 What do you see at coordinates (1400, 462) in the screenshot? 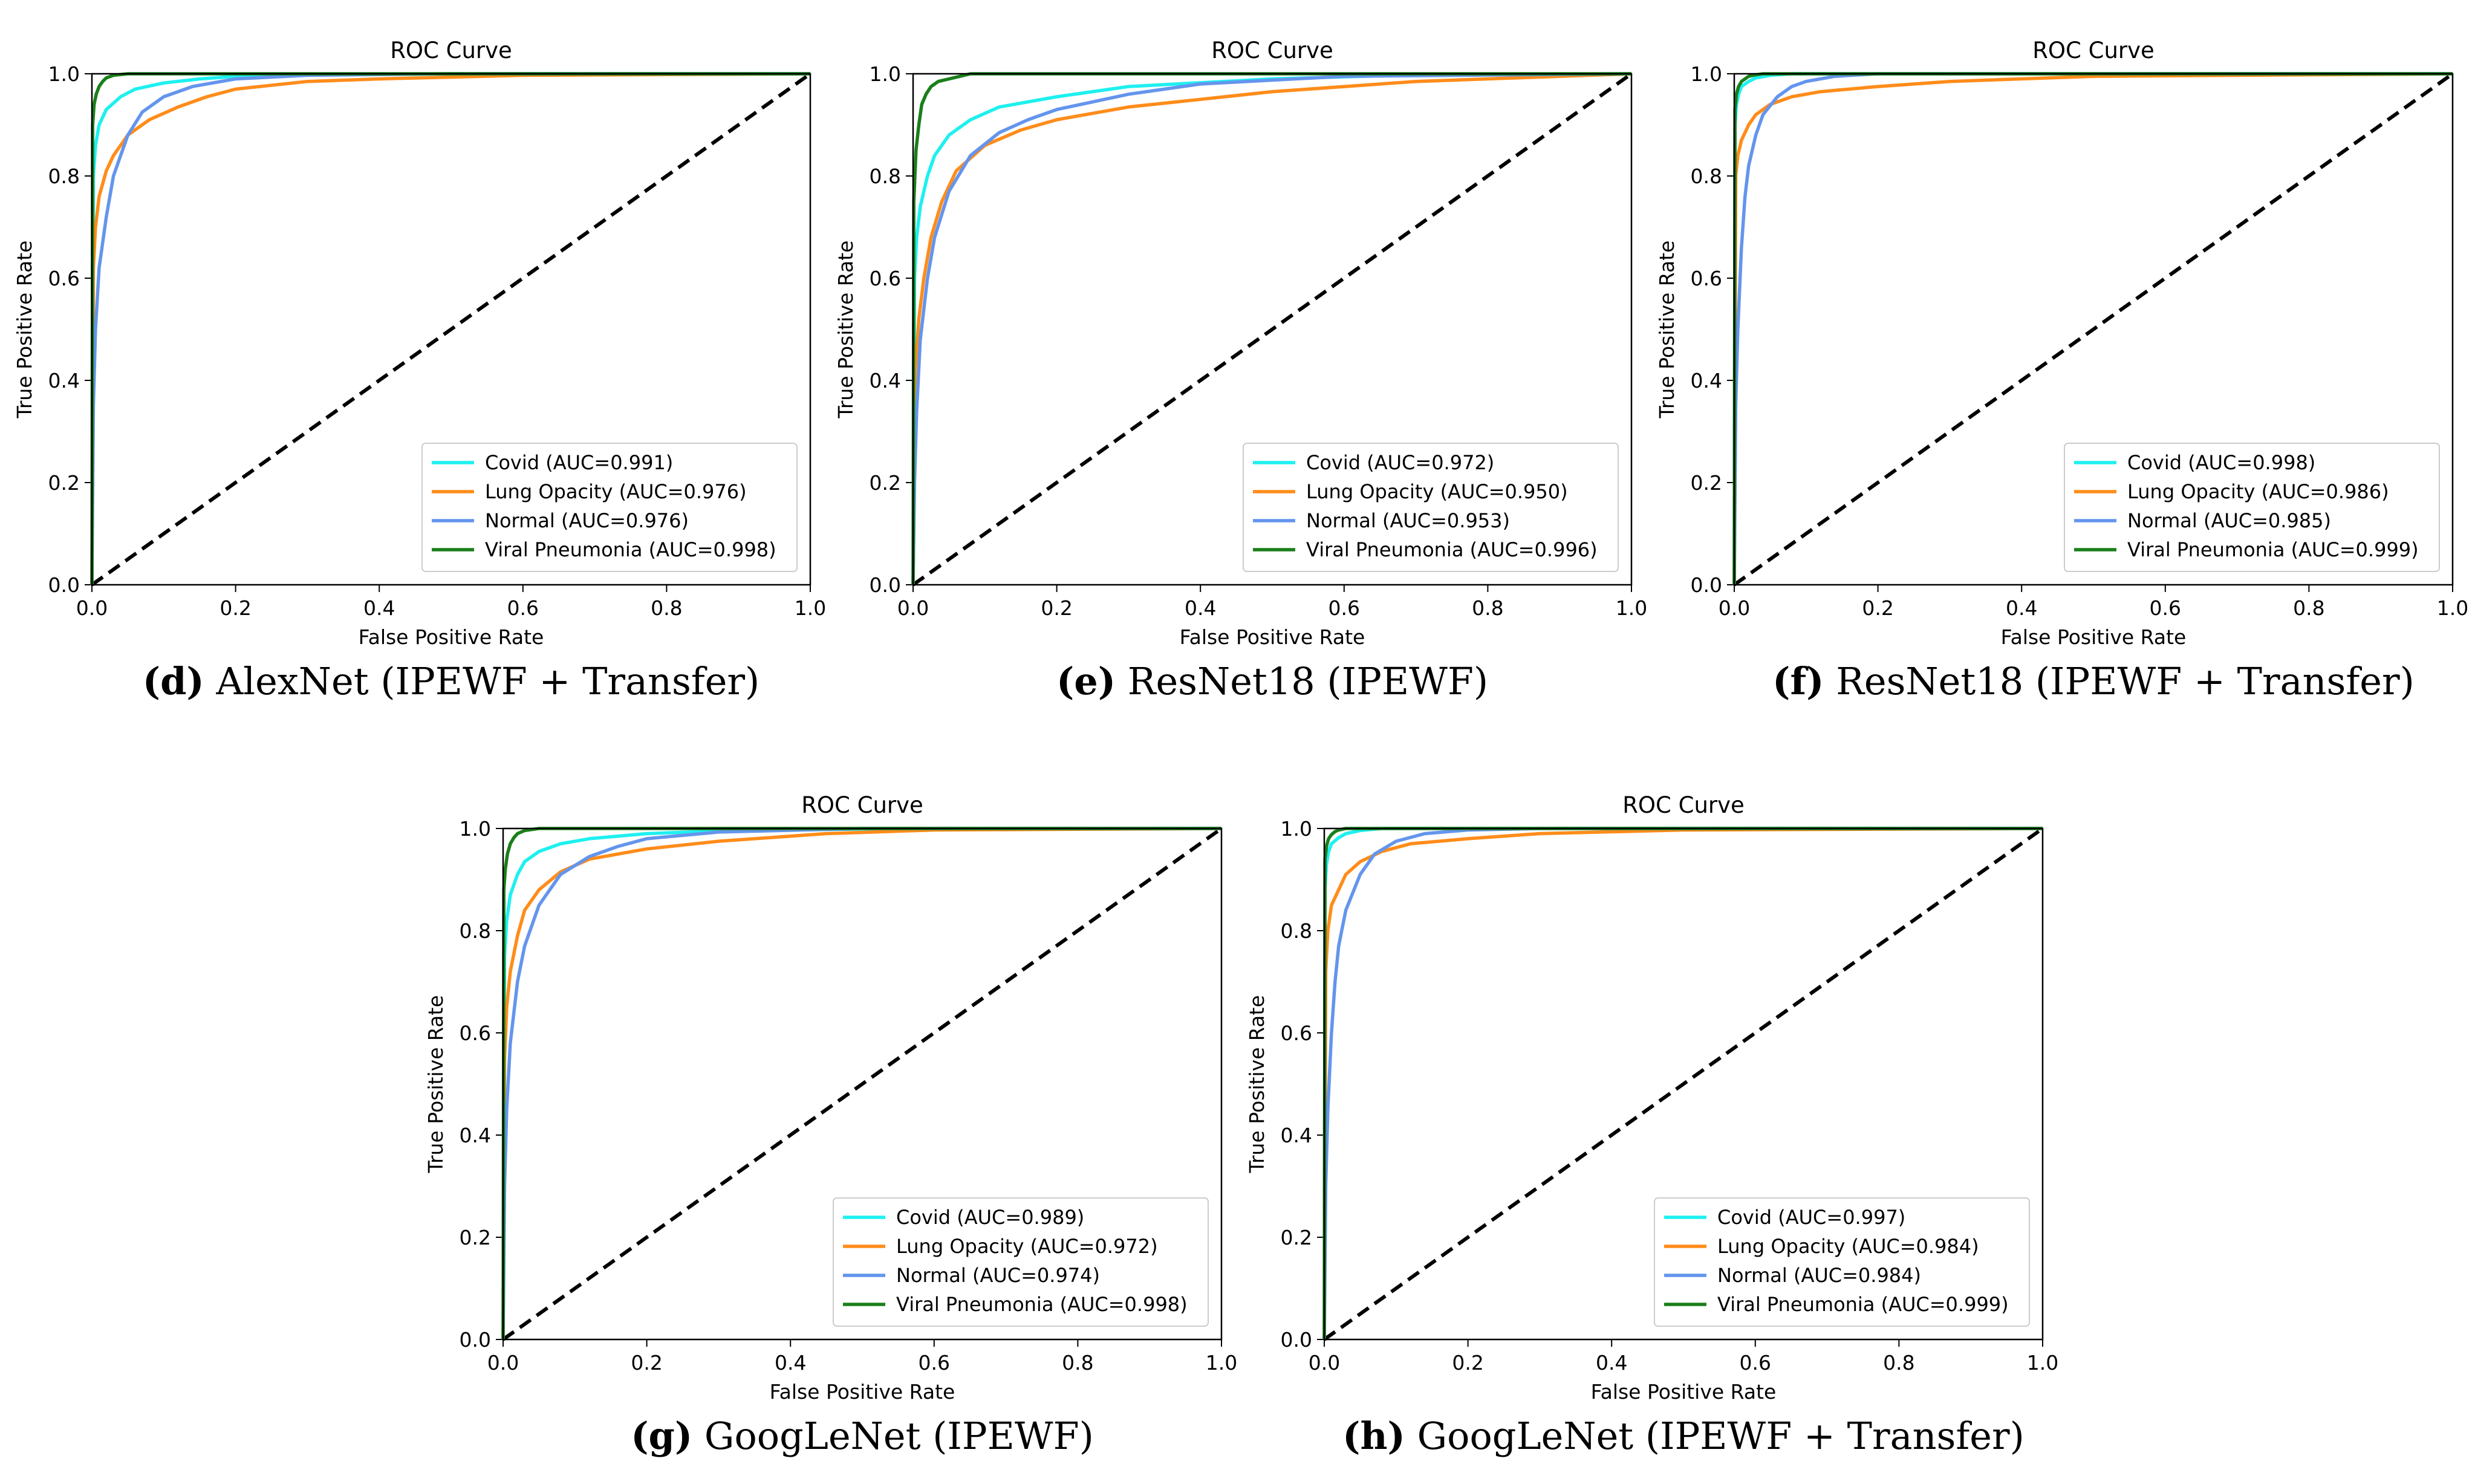
I see `legend-entry: Covid (AUC=0.972)` at bounding box center [1400, 462].